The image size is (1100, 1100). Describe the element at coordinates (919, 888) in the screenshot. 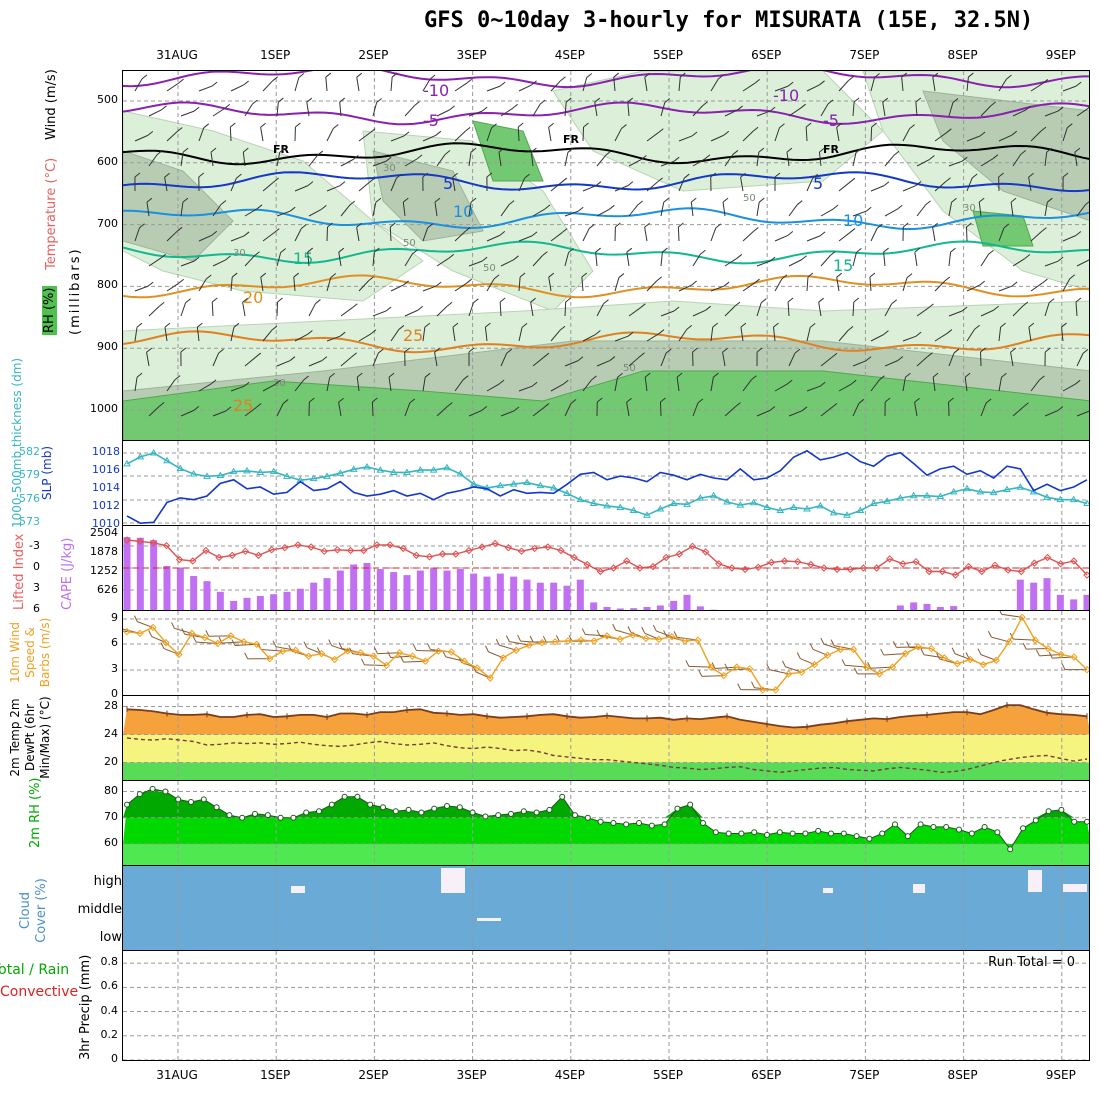

I see `cloud-gap` at that location.